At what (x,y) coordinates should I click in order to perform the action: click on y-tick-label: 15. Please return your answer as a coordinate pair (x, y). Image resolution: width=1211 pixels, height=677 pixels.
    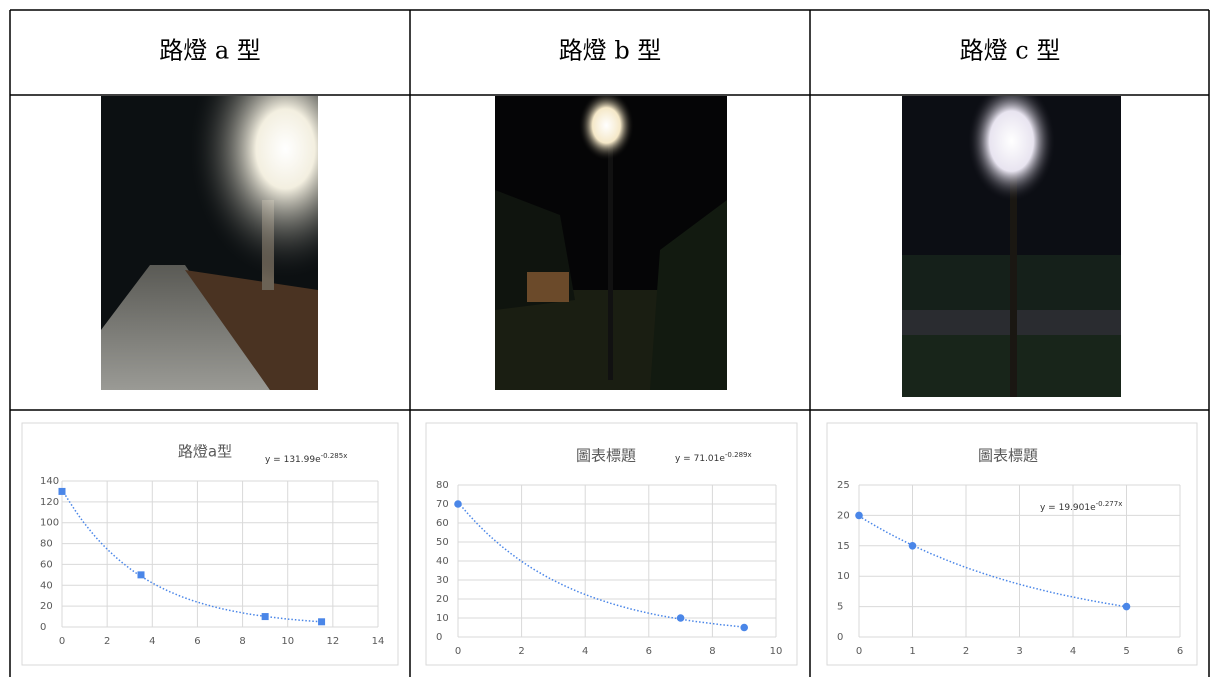
    Looking at the image, I should click on (843, 546).